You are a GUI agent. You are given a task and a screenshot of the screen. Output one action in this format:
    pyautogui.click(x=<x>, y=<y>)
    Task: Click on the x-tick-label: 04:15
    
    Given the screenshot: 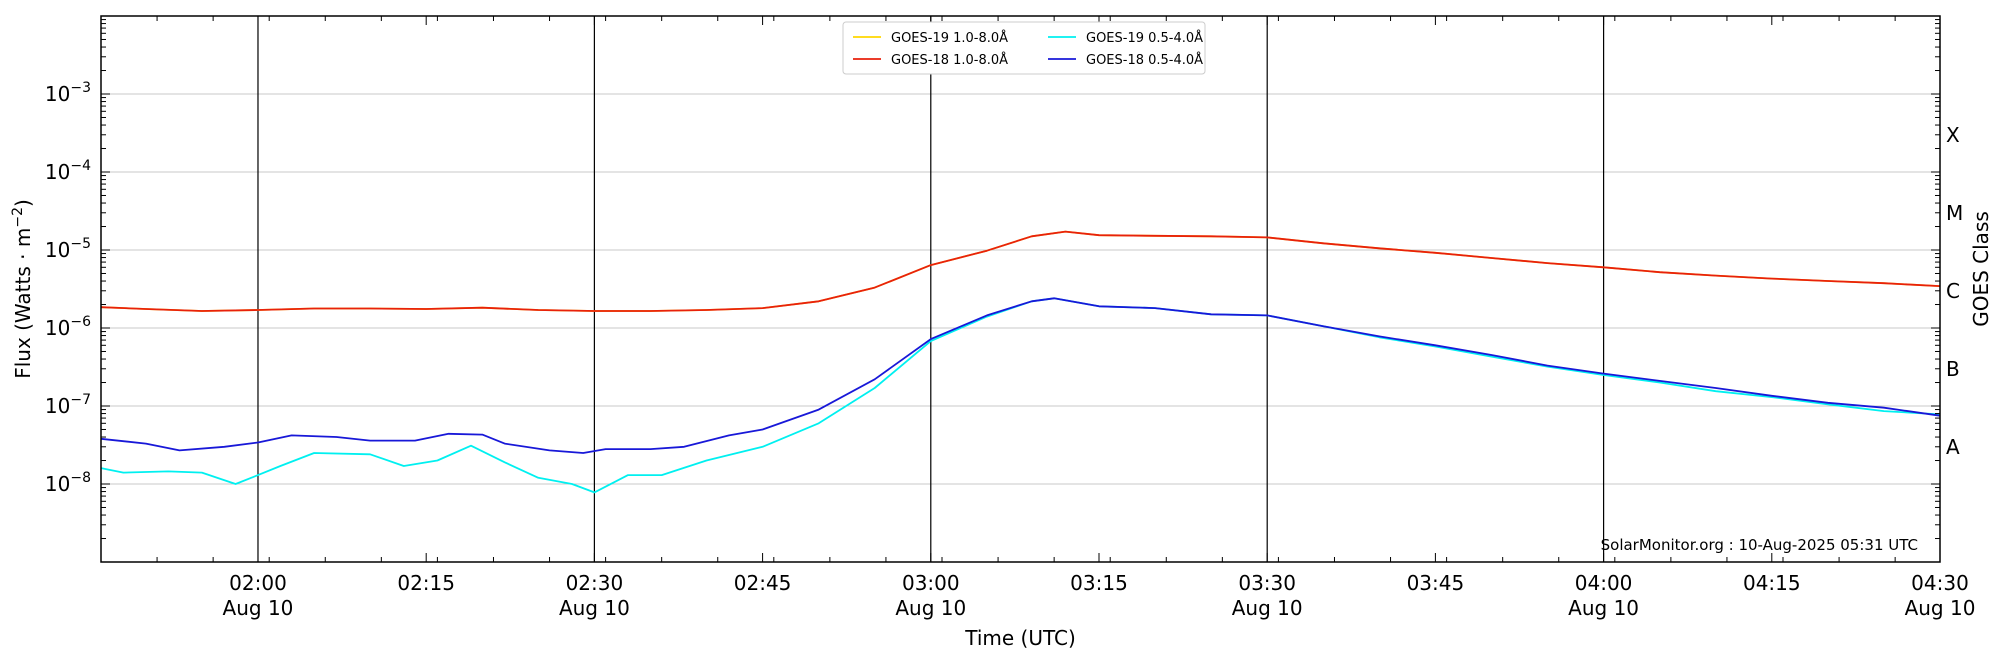 What is the action you would take?
    pyautogui.click(x=1772, y=583)
    